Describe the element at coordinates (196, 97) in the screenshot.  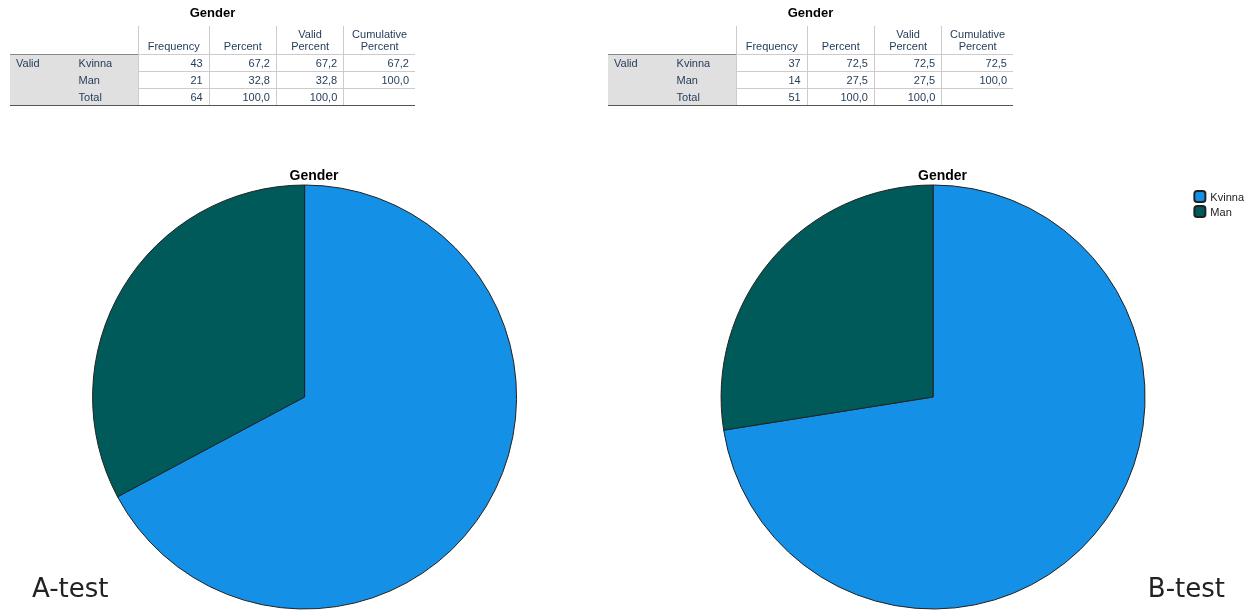
I see `text: 64` at that location.